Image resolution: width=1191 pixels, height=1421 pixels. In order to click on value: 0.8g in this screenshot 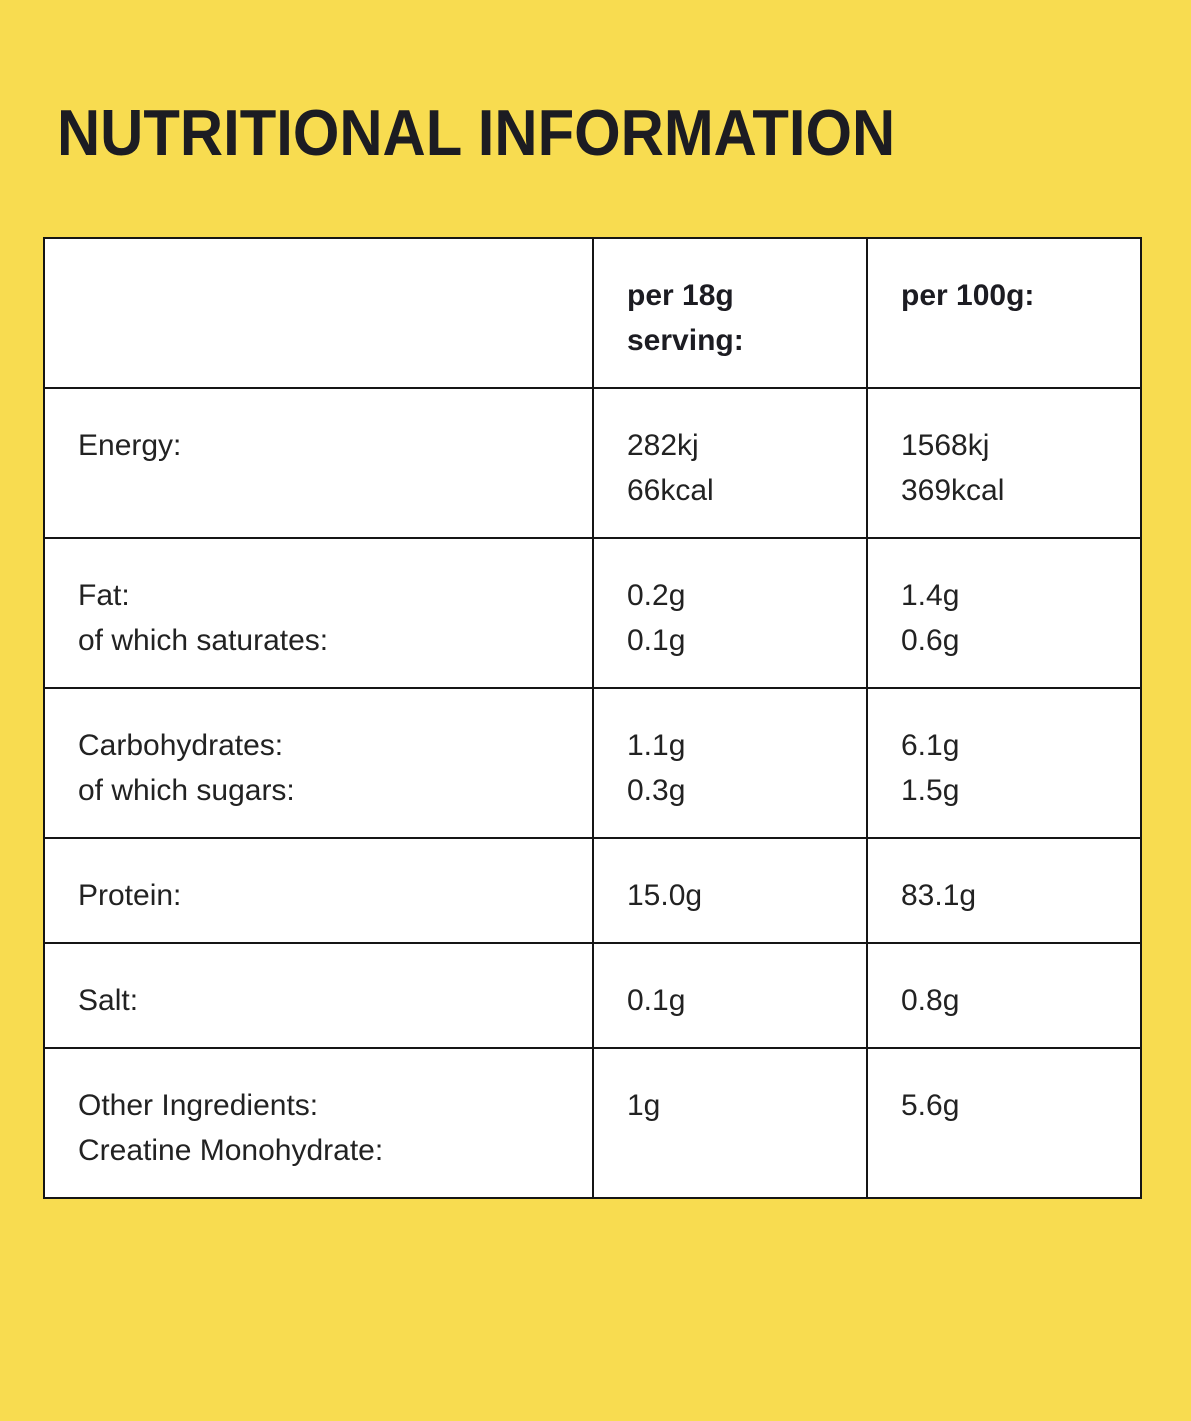, I will do `click(930, 1000)`.